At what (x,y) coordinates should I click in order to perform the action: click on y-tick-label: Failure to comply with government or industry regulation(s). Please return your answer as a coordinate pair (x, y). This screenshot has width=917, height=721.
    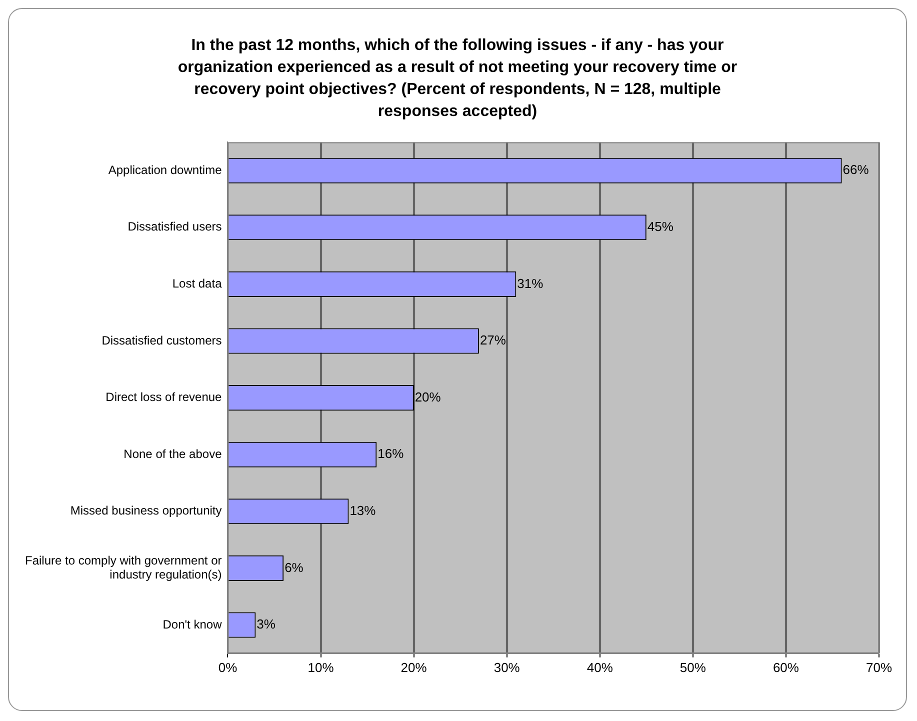
    Looking at the image, I should click on (123, 567).